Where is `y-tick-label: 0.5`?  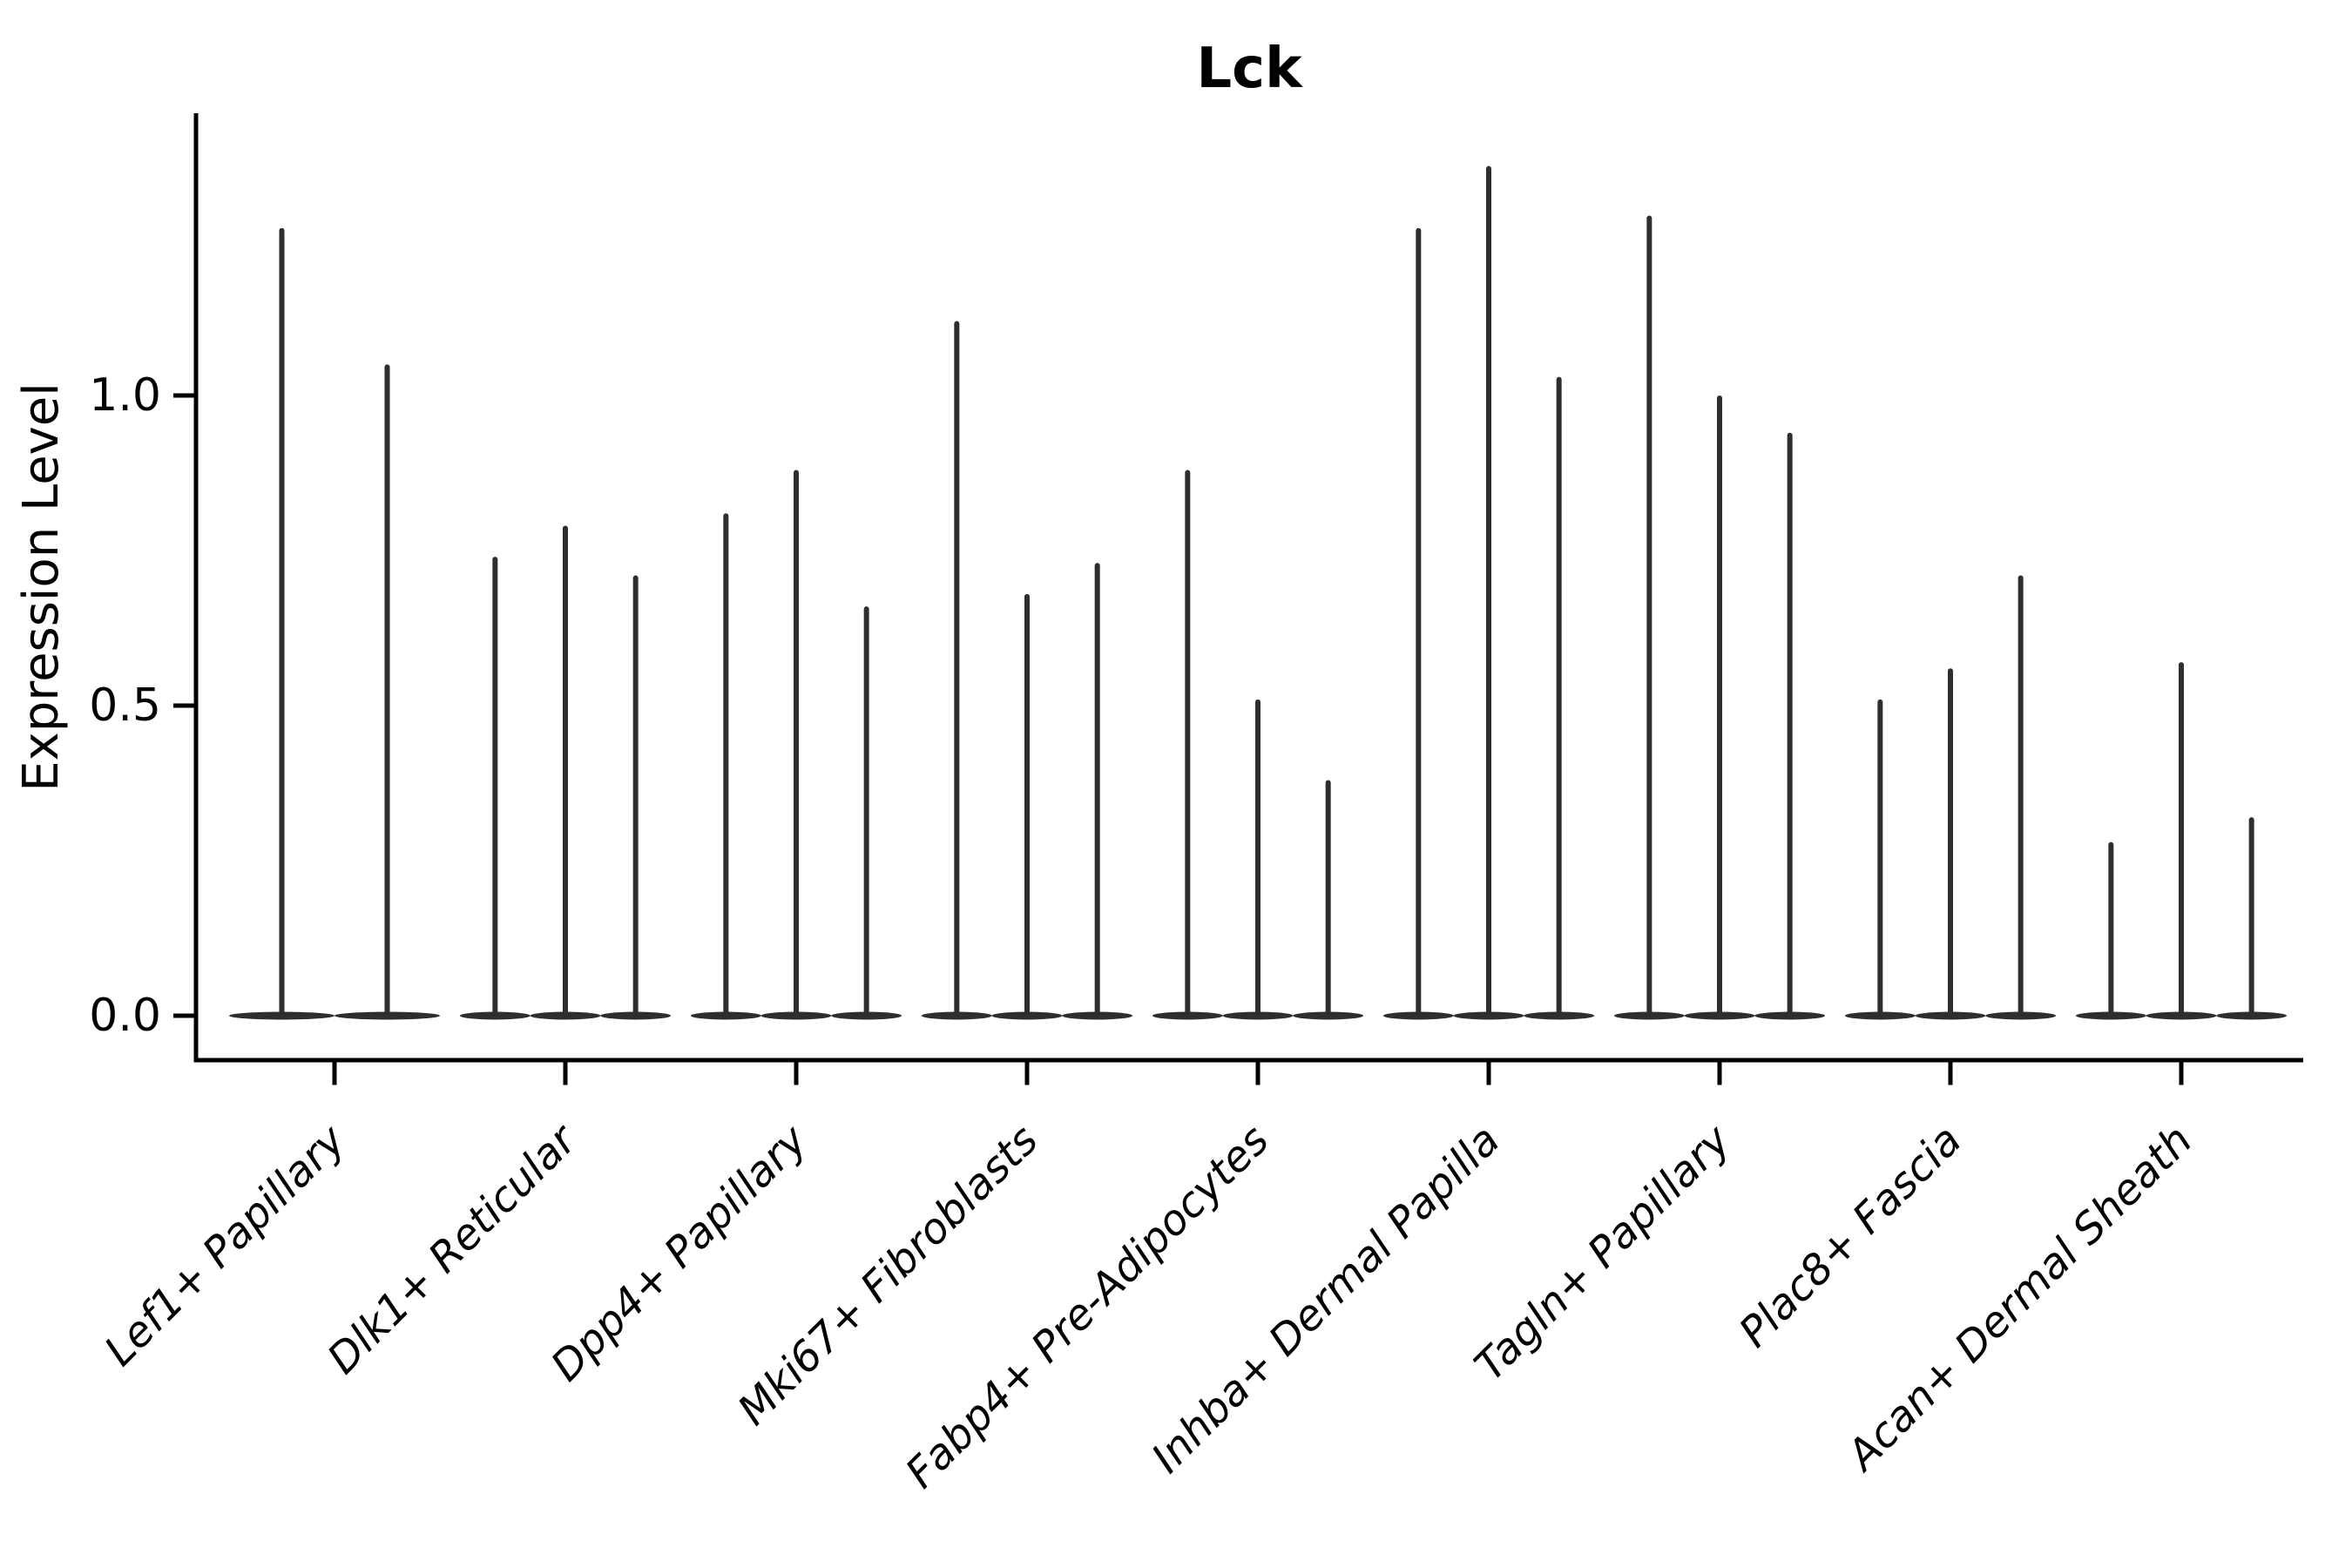
y-tick-label: 0.5 is located at coordinates (125, 705).